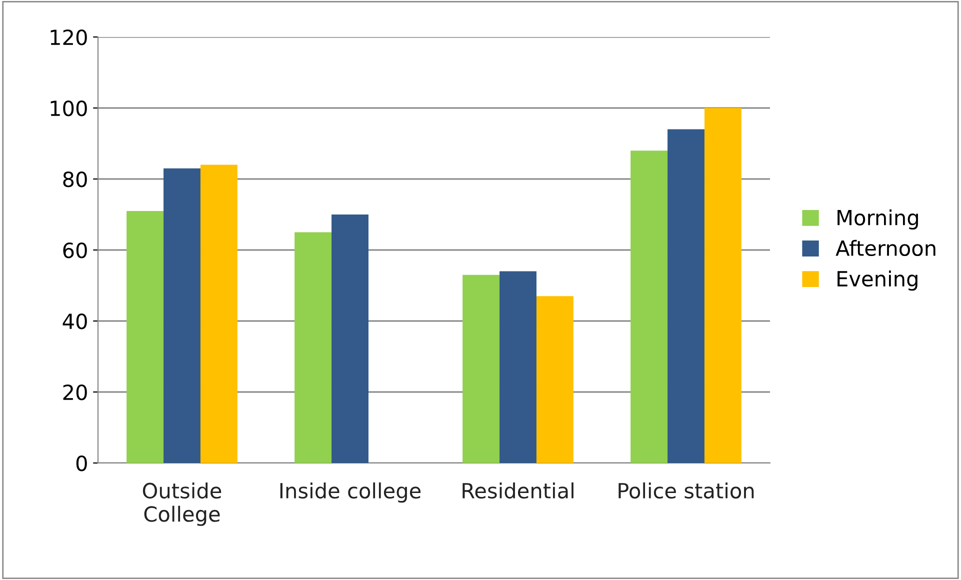 Image resolution: width=961 pixels, height=580 pixels. What do you see at coordinates (886, 248) in the screenshot?
I see `legend-label: Afternoon` at bounding box center [886, 248].